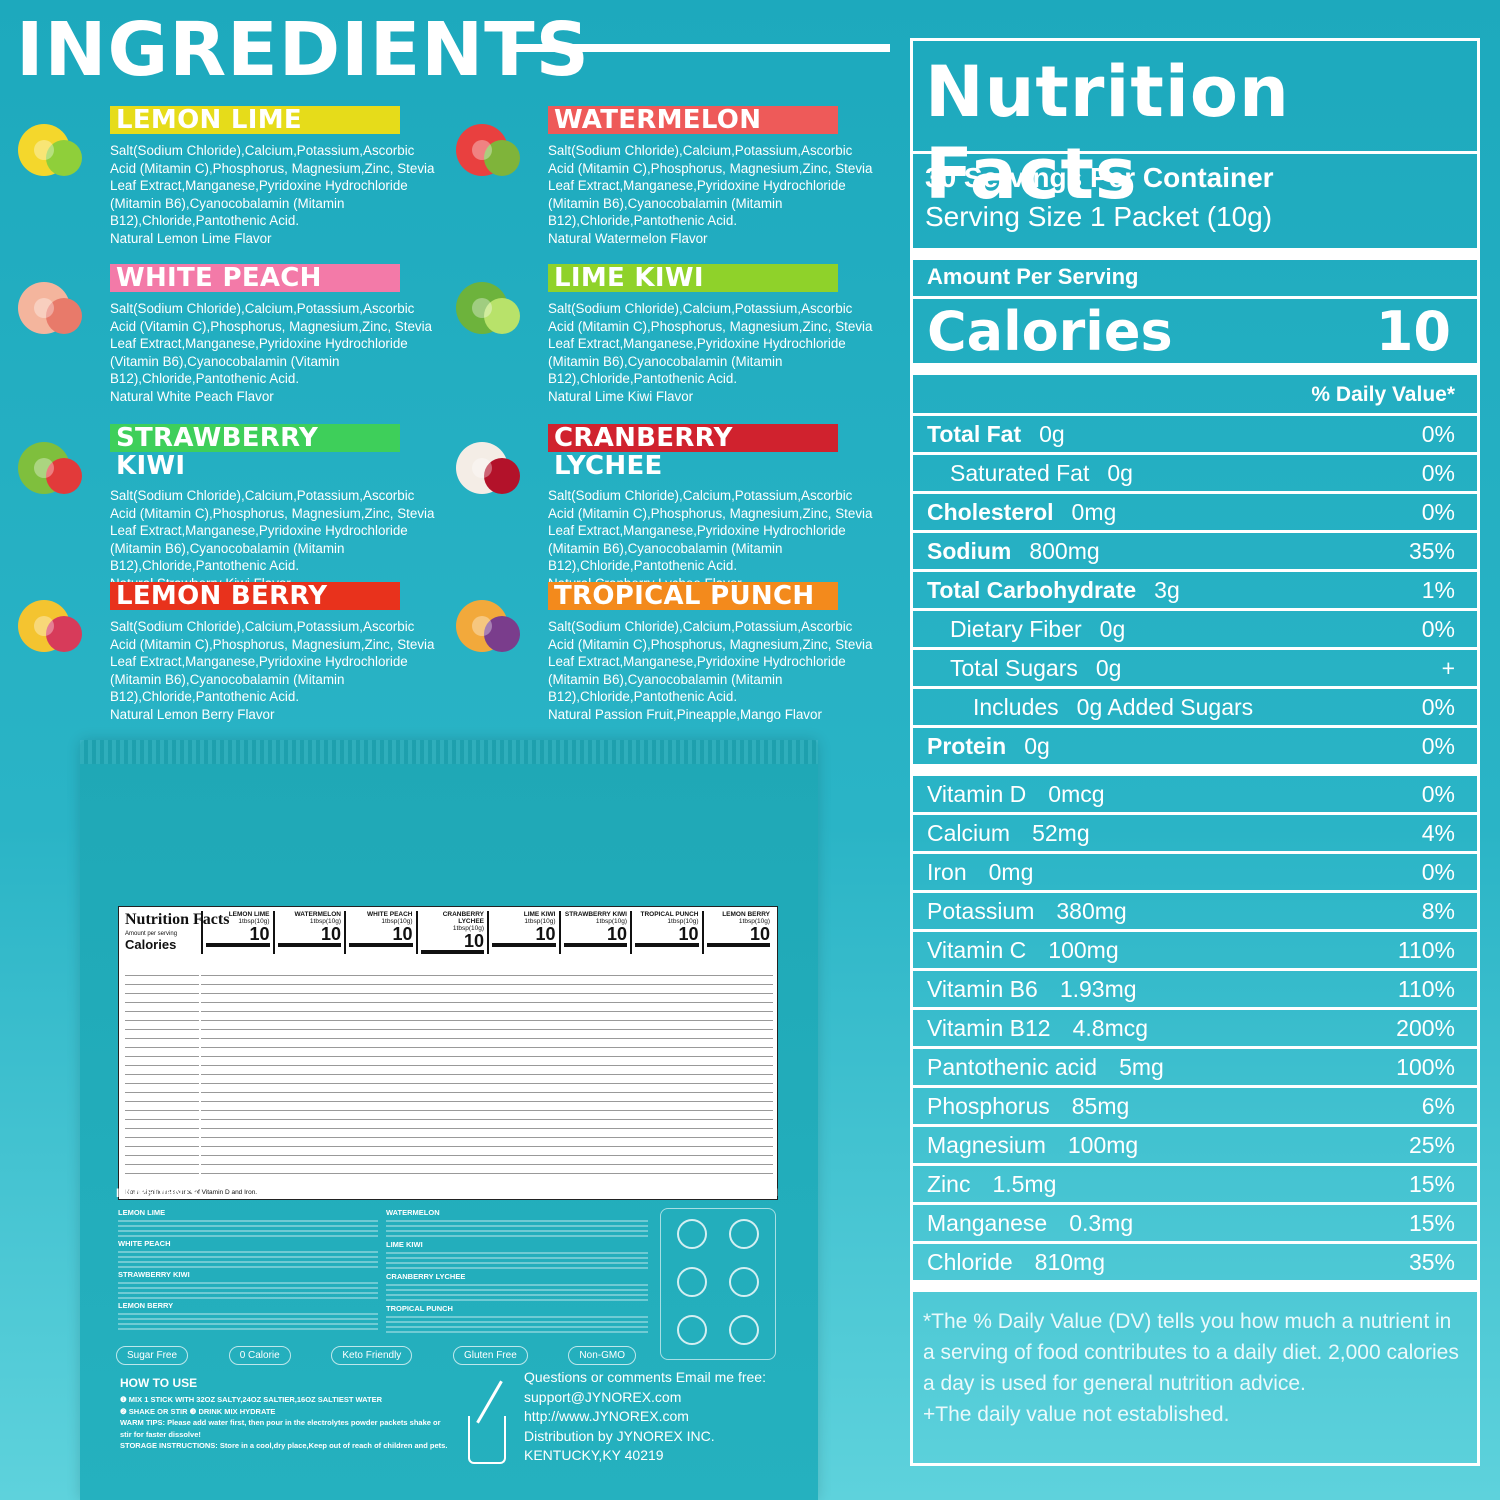 The width and height of the screenshot is (1500, 1500). I want to click on vitamin-daily-value: 6%, so click(1438, 1105).